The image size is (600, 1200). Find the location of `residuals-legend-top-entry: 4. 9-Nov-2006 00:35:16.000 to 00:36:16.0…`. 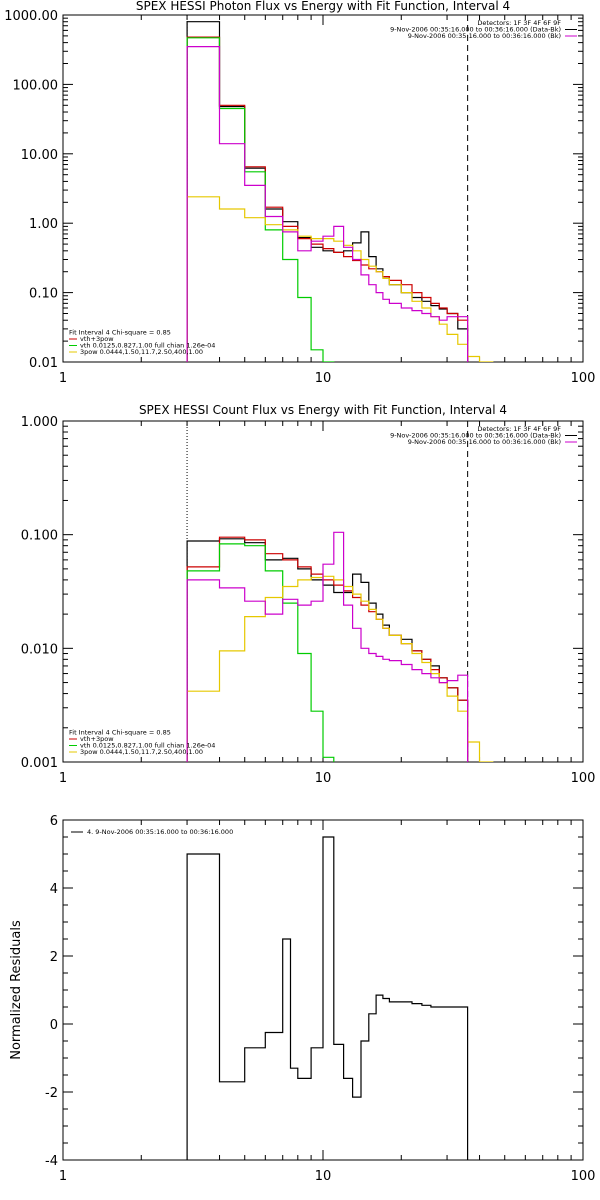

residuals-legend-top-entry: 4. 9-Nov-2006 00:35:16.000 to 00:36:16.0… is located at coordinates (160, 832).